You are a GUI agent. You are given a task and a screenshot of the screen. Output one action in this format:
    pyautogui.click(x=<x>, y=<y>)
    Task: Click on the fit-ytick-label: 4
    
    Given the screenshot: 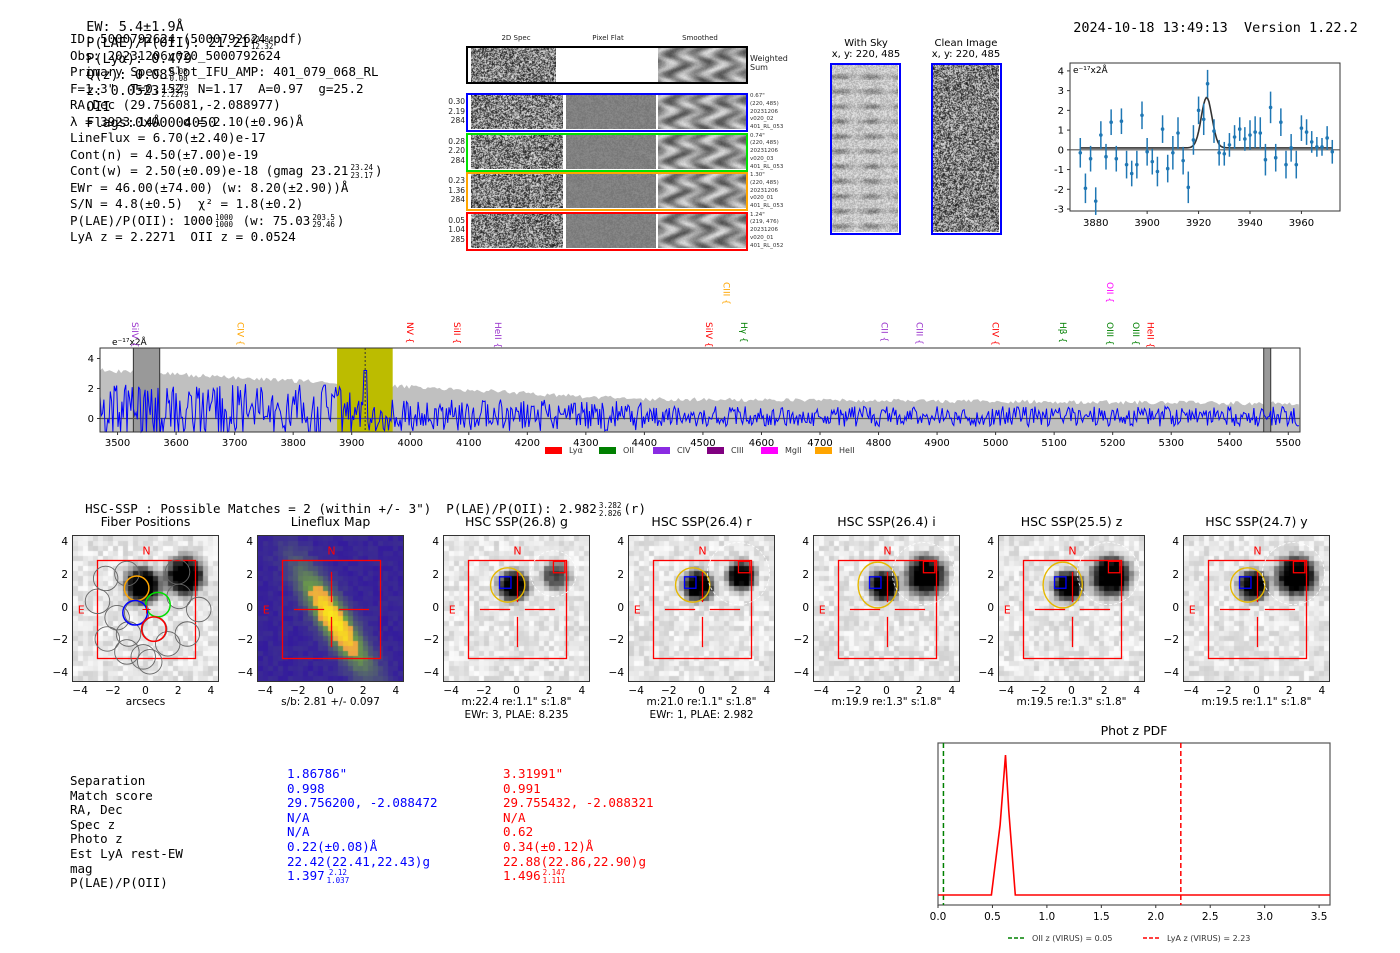 What is the action you would take?
    pyautogui.click(x=1061, y=71)
    